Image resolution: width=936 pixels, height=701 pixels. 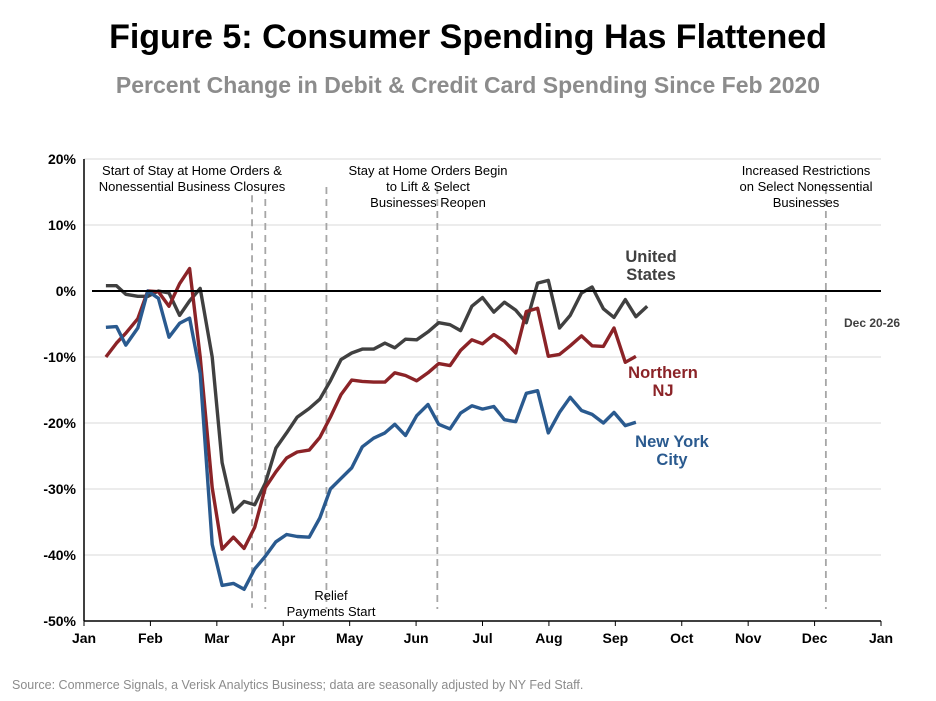 I want to click on x-tick-label: May, so click(x=349, y=638).